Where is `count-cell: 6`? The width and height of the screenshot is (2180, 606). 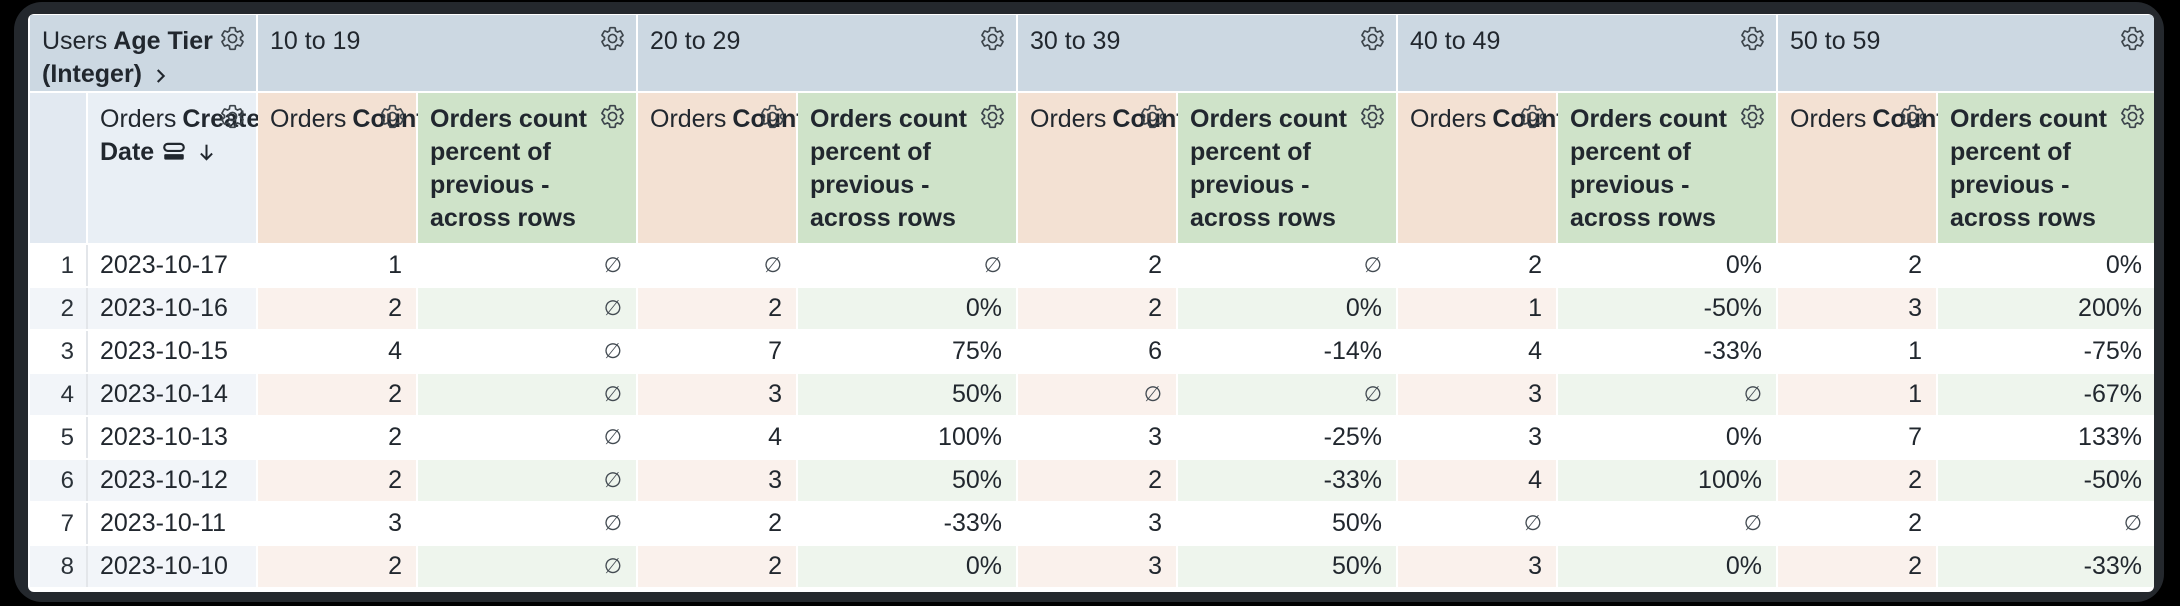 count-cell: 6 is located at coordinates (1155, 351).